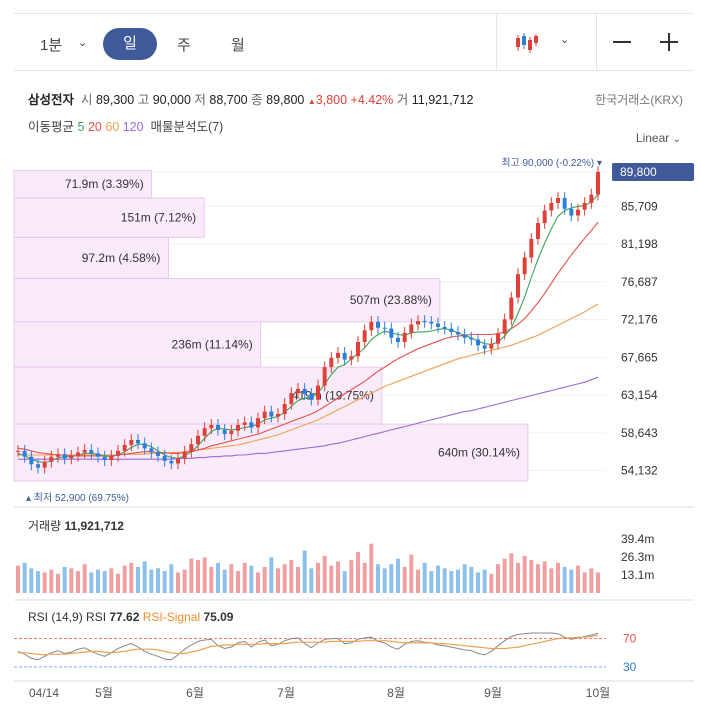  Describe the element at coordinates (91, 257) in the screenshot. I see `volume-profile-bar` at that location.